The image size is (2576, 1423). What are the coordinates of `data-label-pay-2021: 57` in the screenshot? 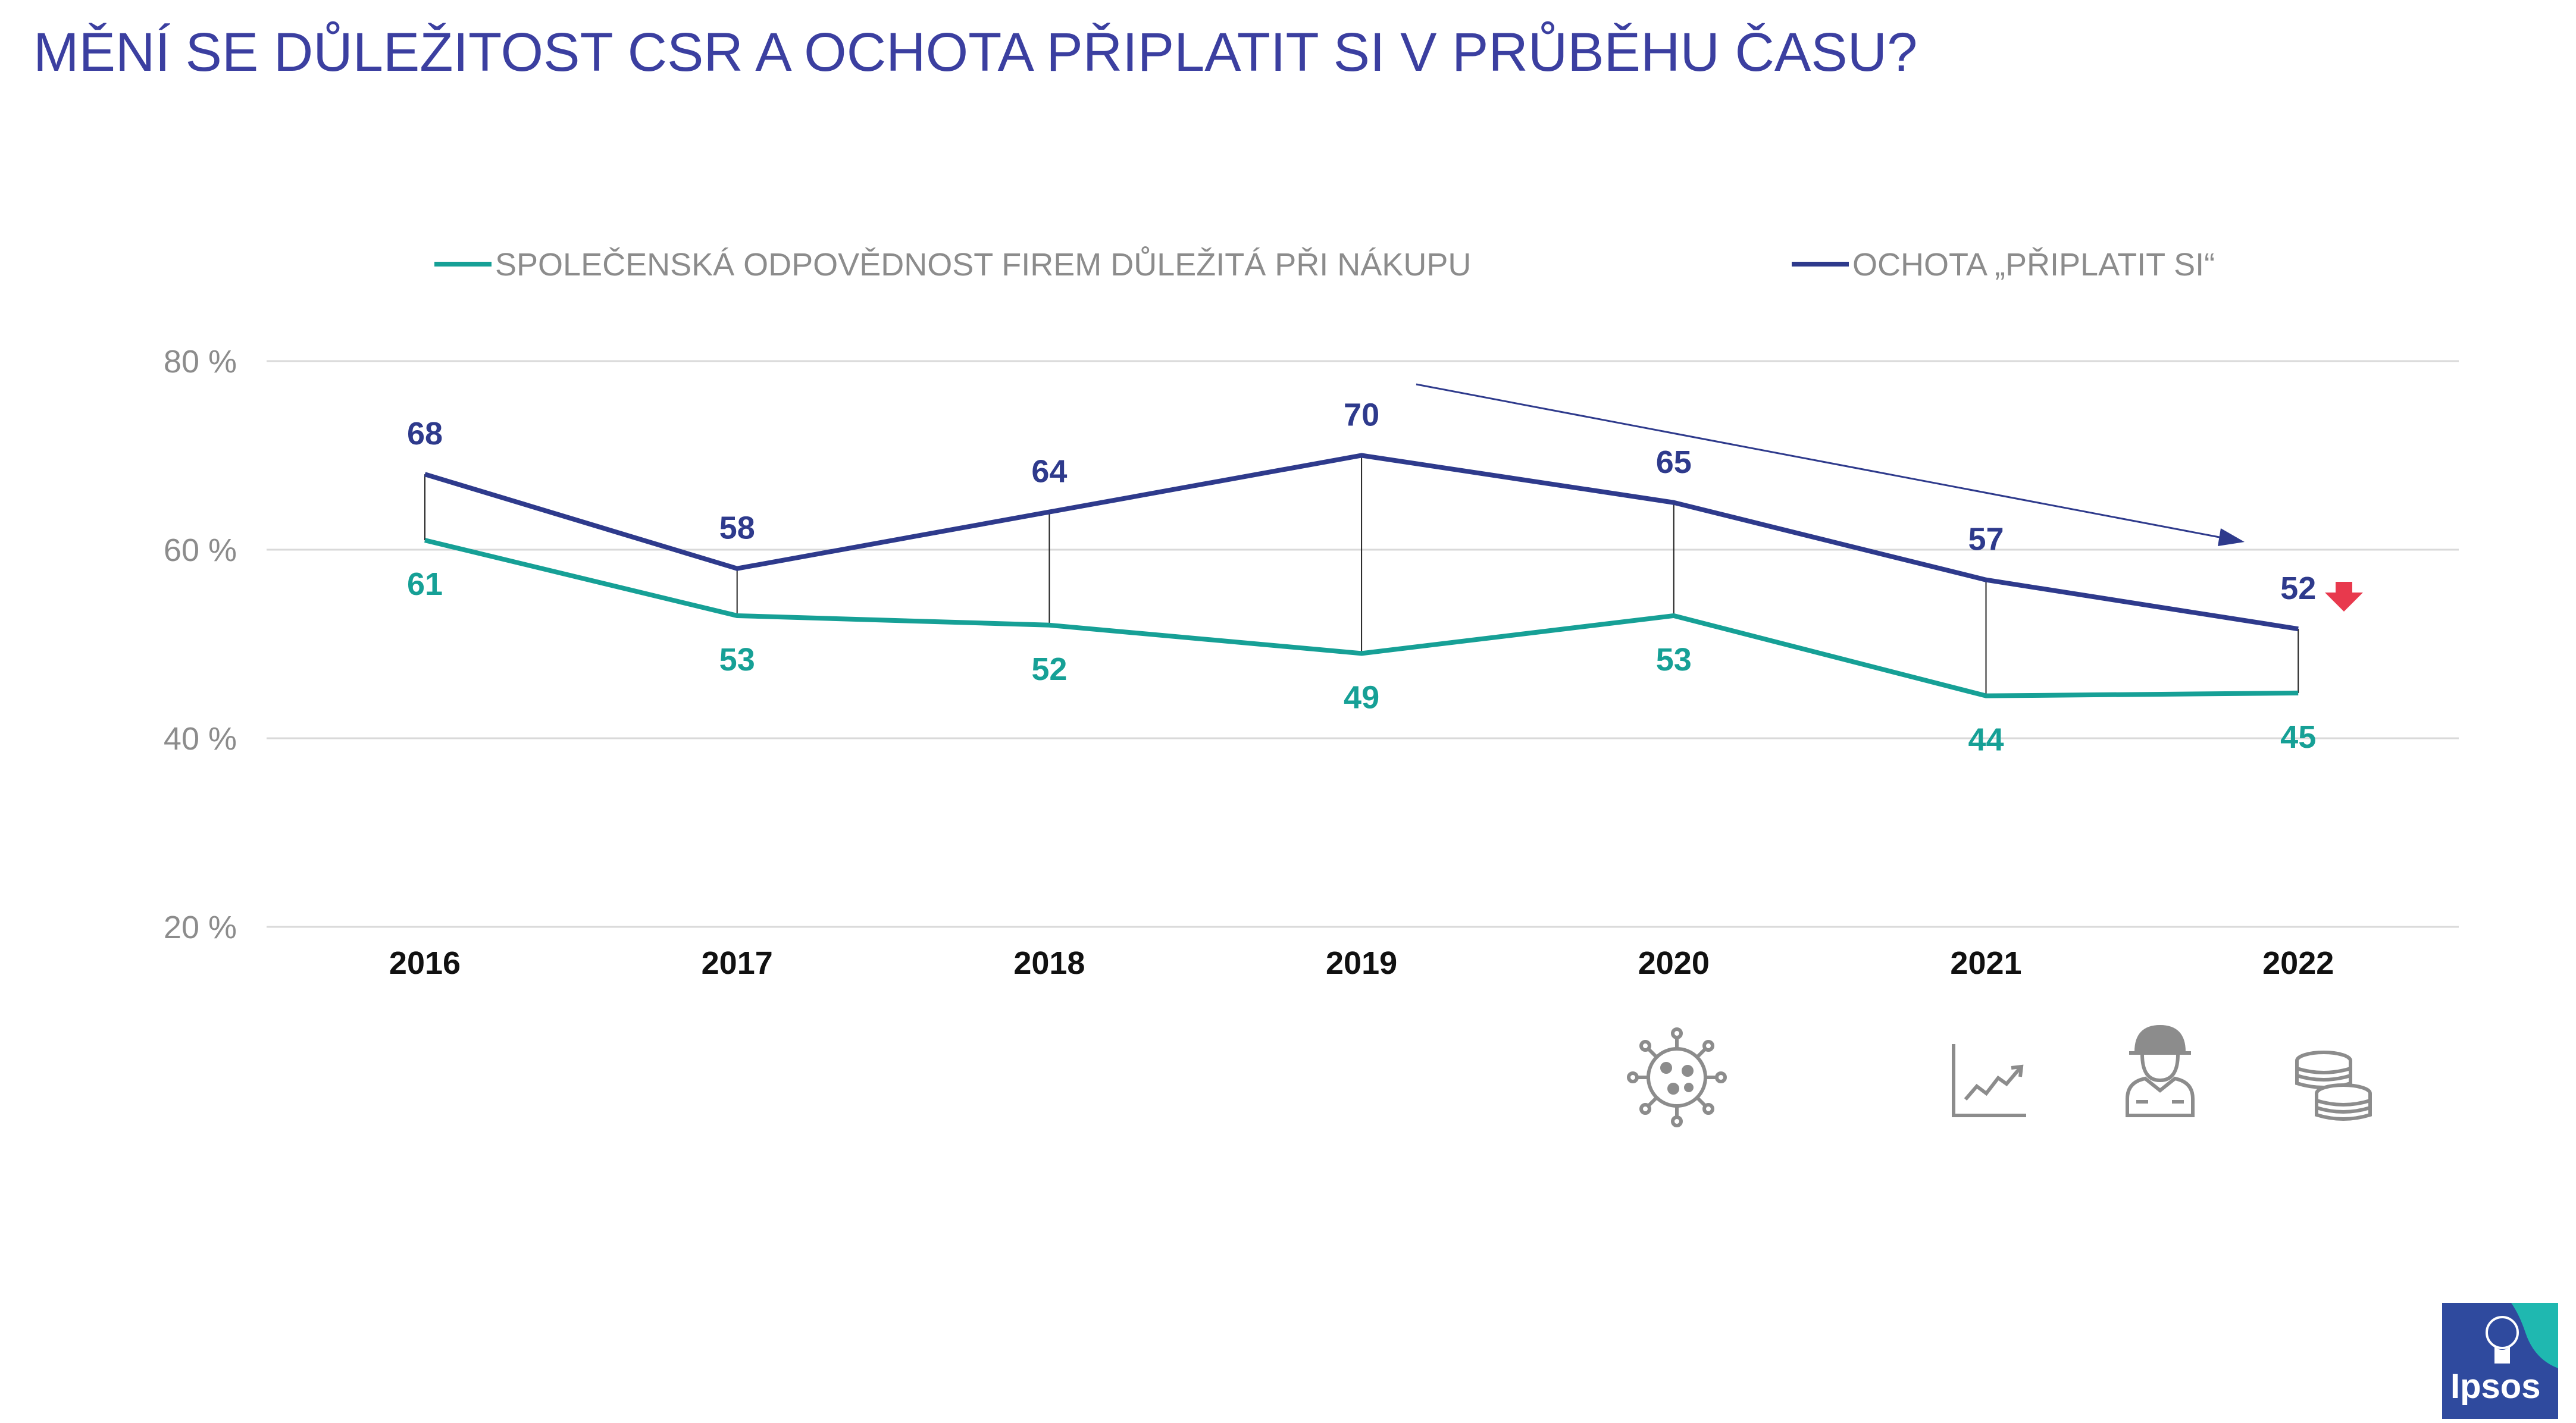 It's located at (1986, 539).